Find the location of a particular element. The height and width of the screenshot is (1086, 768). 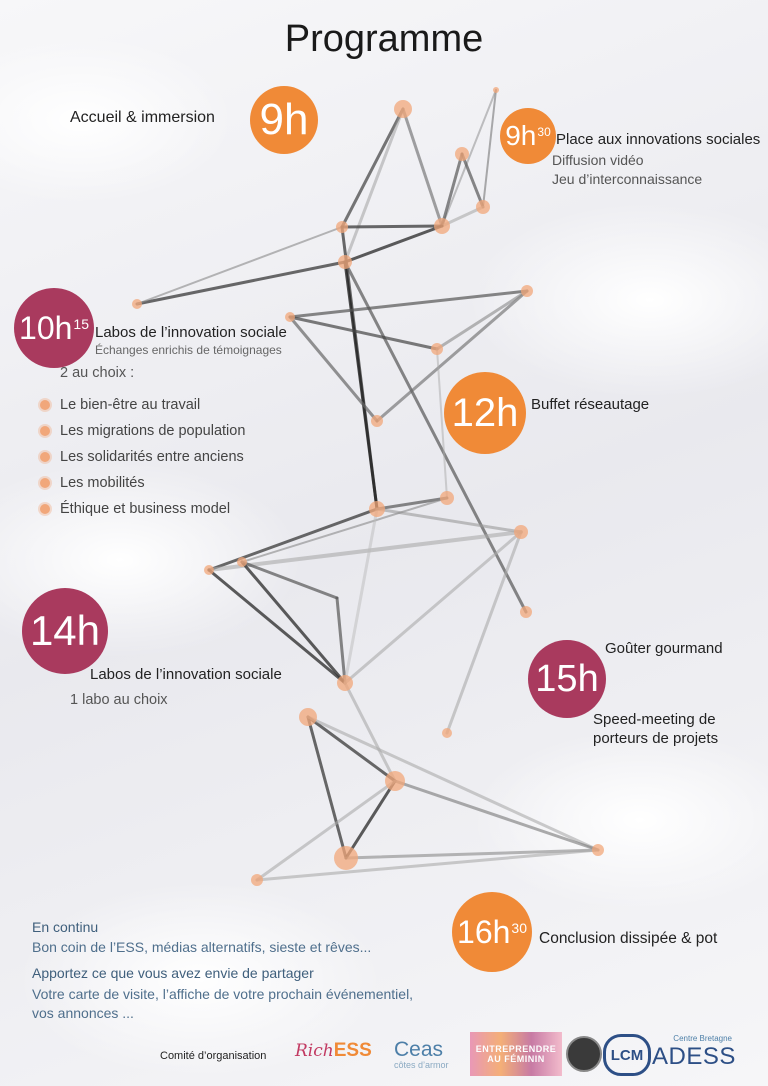

block-9h-label: Accueil & immersion is located at coordinates (142, 117).